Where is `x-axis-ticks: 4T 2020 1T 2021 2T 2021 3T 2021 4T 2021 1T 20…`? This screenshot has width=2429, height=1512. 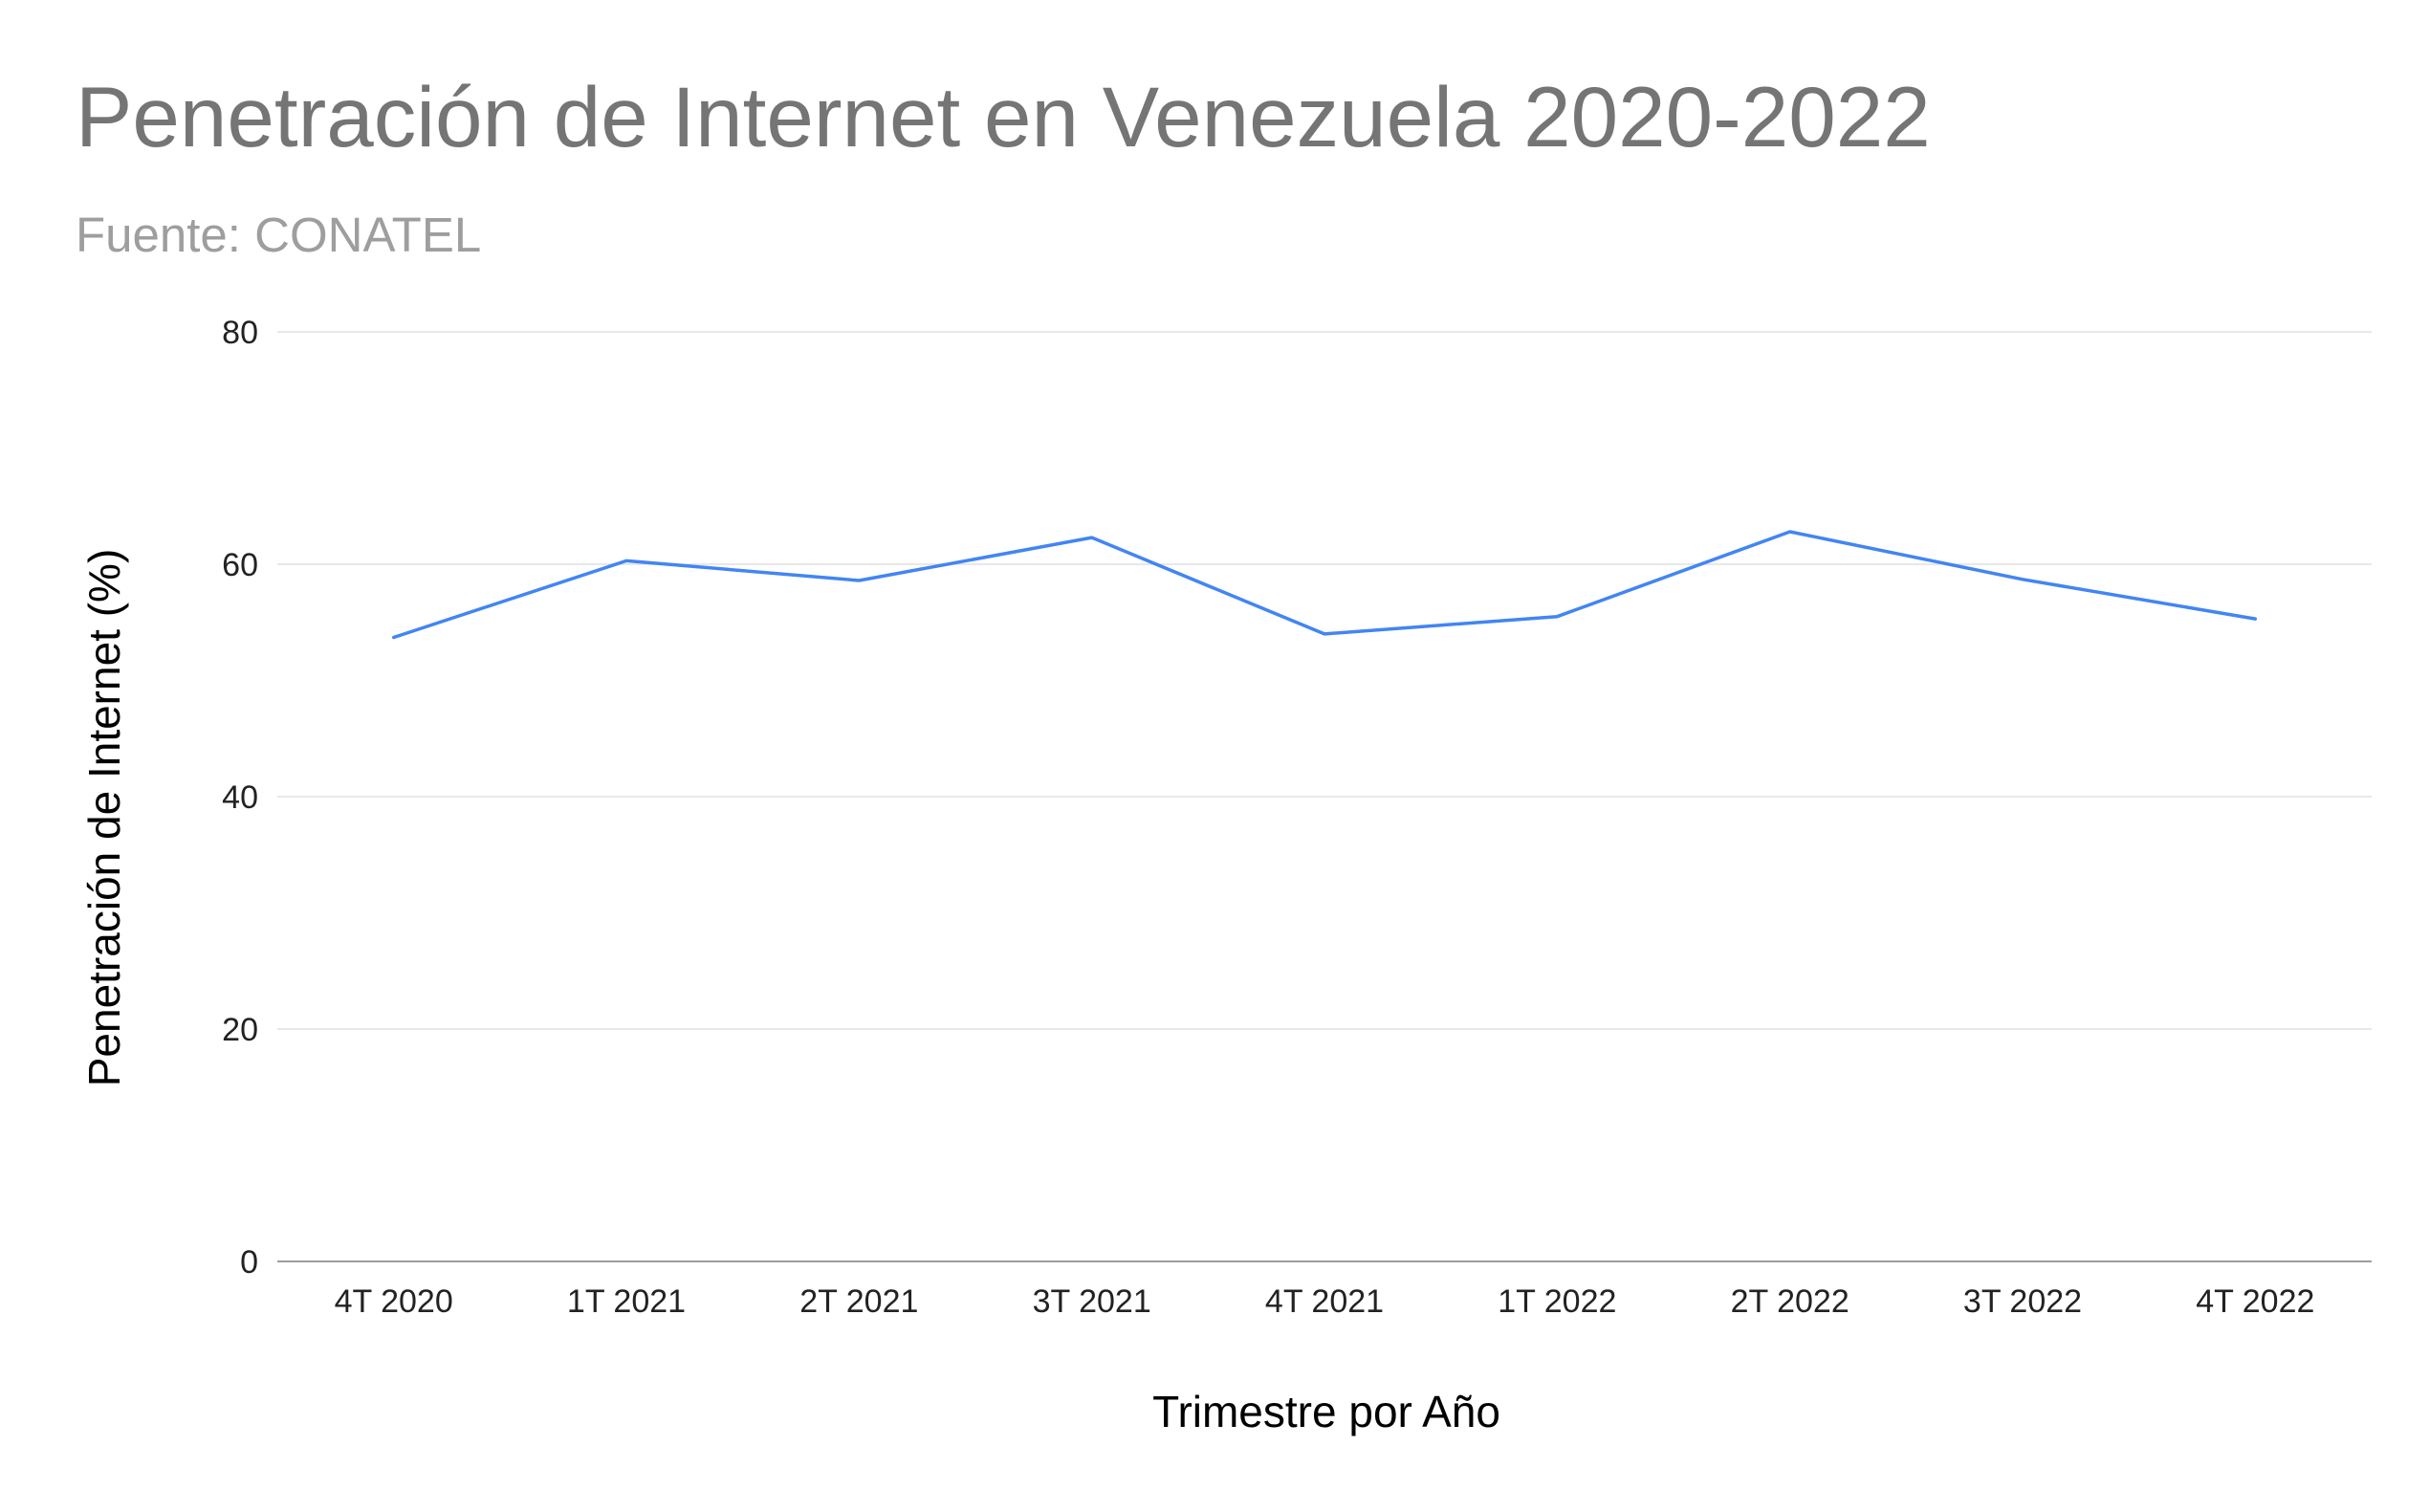 x-axis-ticks: 4T 2020 1T 2021 2T 2021 3T 2021 4T 2021 1T 20… is located at coordinates (1325, 1301).